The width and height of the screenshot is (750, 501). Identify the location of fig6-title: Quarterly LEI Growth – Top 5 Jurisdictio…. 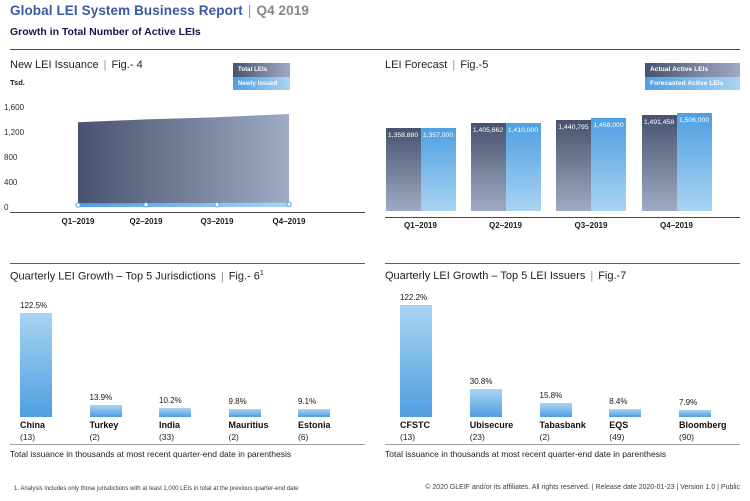
(113, 276).